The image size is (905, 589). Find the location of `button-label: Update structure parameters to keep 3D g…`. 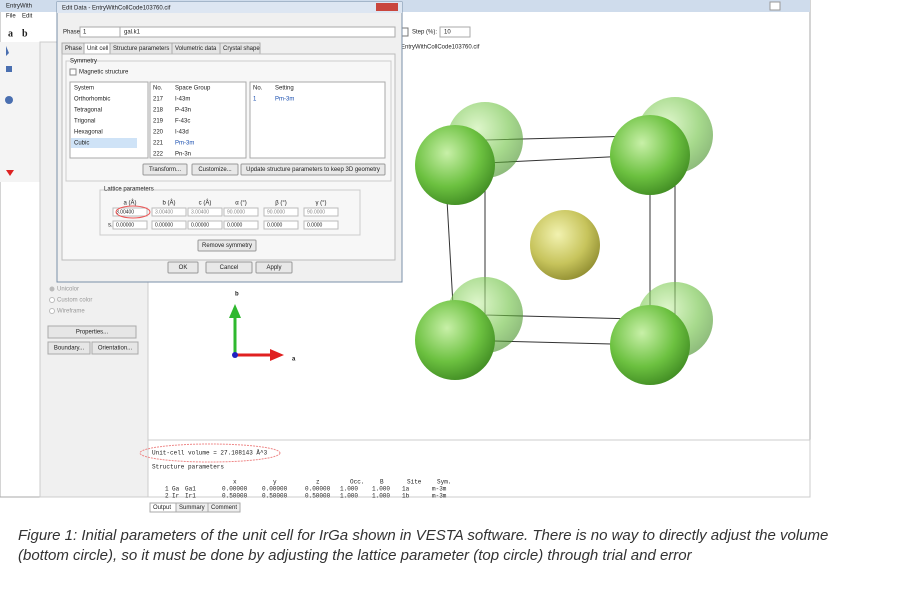

button-label: Update structure parameters to keep 3D g… is located at coordinates (313, 170).